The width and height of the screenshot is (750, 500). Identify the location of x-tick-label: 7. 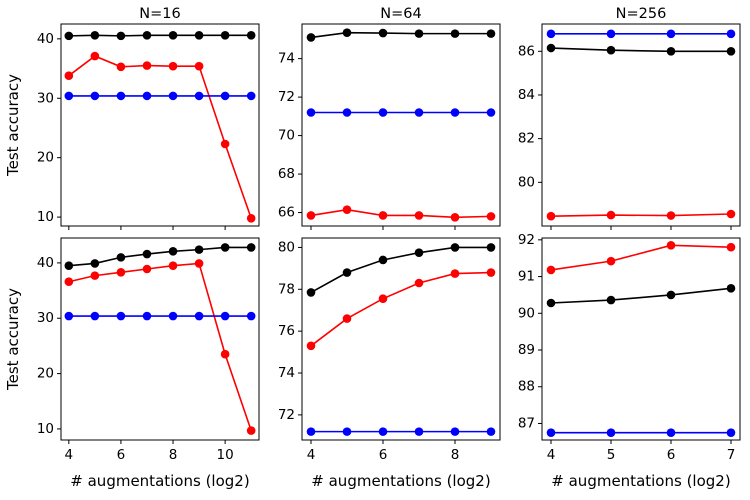
(731, 455).